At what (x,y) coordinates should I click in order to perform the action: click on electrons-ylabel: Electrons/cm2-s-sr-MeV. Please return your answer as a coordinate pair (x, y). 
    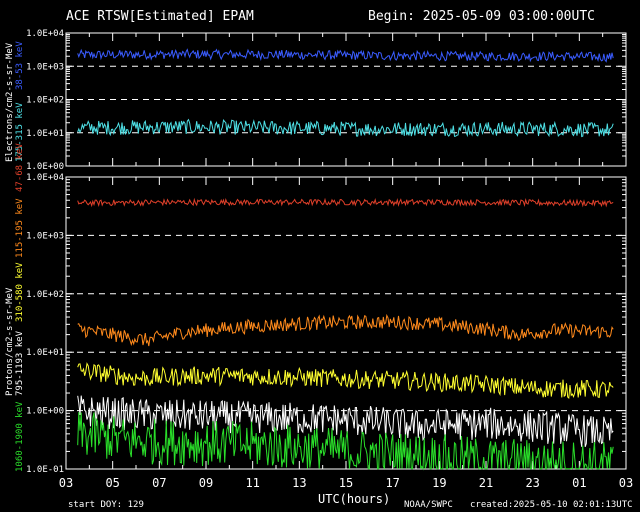
    Looking at the image, I should click on (10, 102).